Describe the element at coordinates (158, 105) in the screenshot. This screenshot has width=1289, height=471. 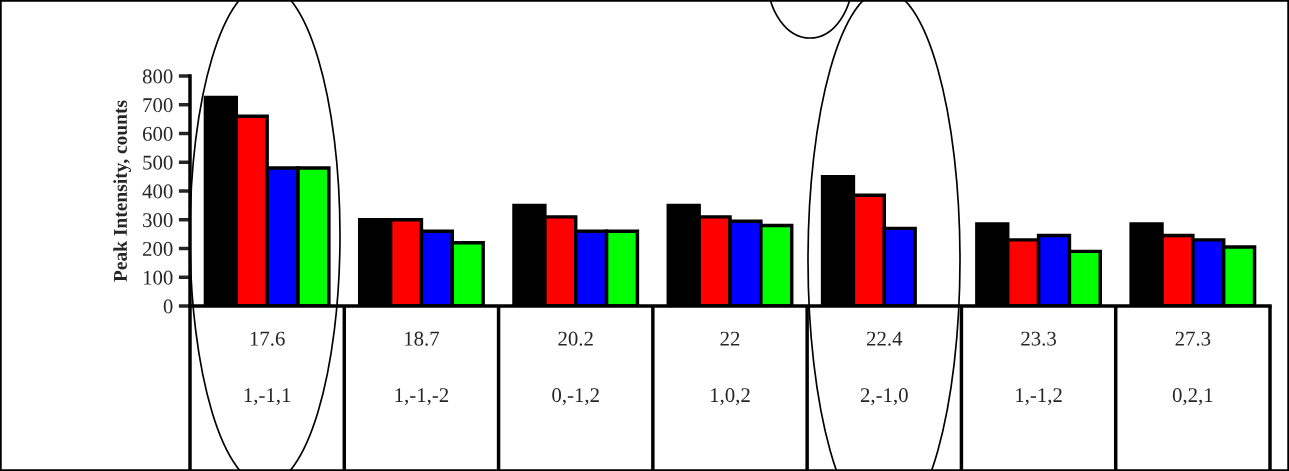
I see `y-tick-label: 700` at that location.